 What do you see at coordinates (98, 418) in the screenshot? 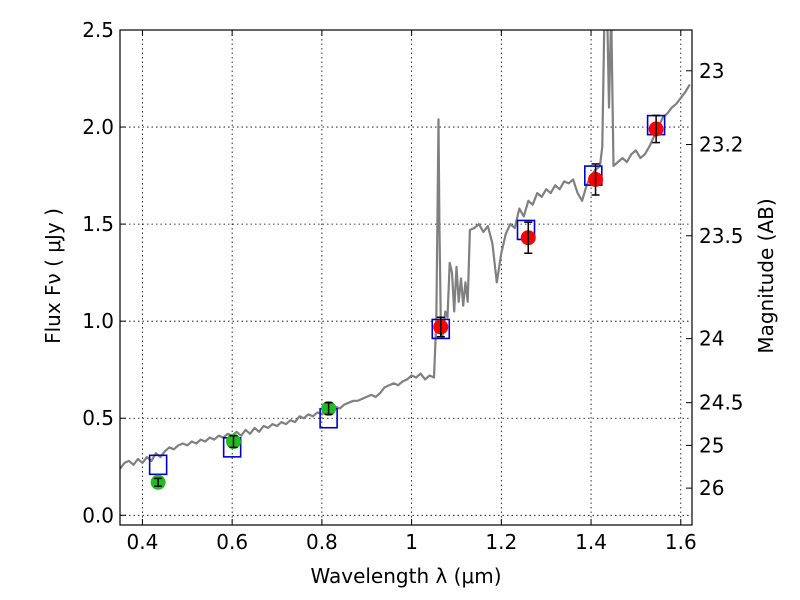
I see `y-tick-label: 0.5` at bounding box center [98, 418].